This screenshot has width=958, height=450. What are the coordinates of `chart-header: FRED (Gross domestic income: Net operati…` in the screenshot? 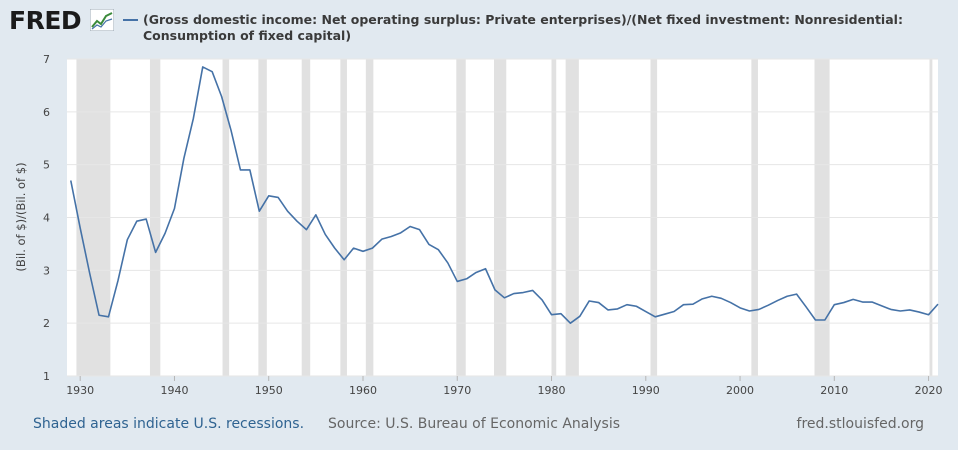 It's located at (479, 25).